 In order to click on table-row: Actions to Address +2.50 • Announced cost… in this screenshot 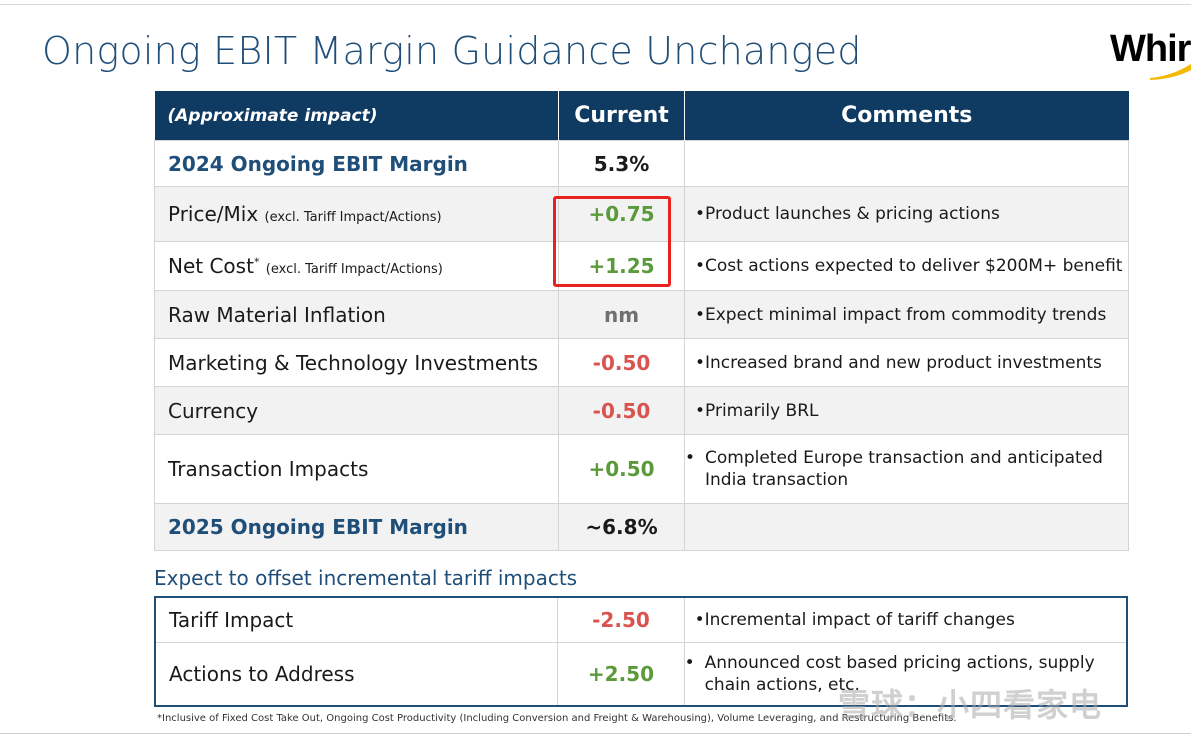, I will do `click(641, 674)`.